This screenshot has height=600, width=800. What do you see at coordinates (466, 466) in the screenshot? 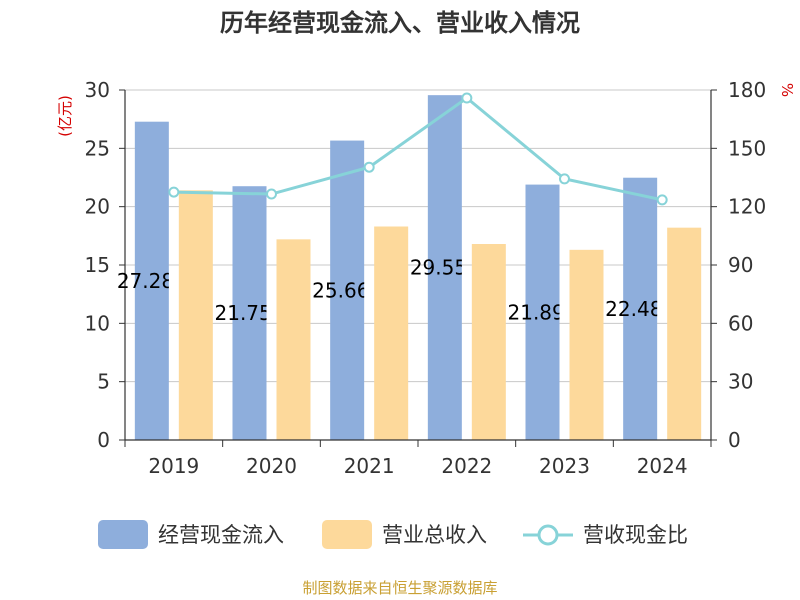
I see `x-tick-label: 2022` at bounding box center [466, 466].